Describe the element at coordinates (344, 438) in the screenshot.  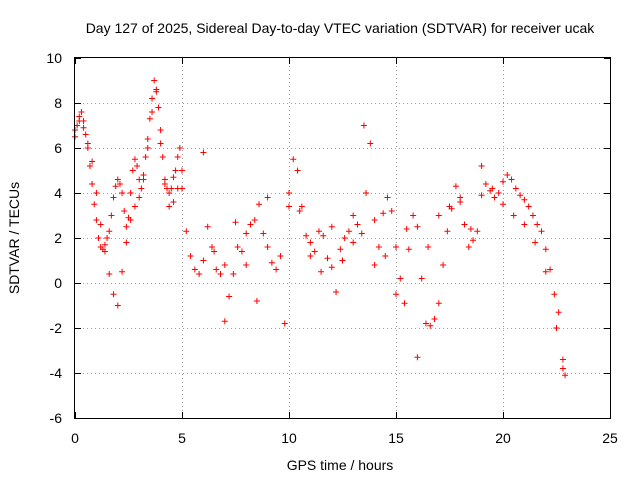
I see `x-tick-labels: 0 5 10 15 20 25` at that location.